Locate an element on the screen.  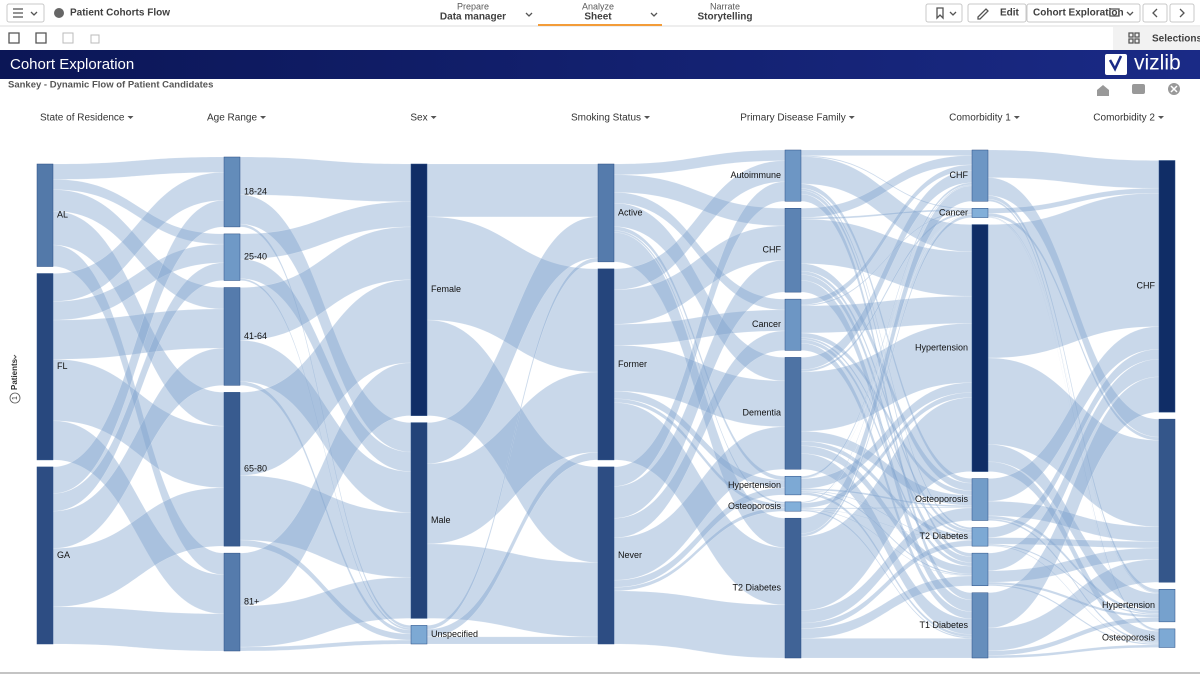
column-header: Primary Disease Family is located at coordinates (793, 118).